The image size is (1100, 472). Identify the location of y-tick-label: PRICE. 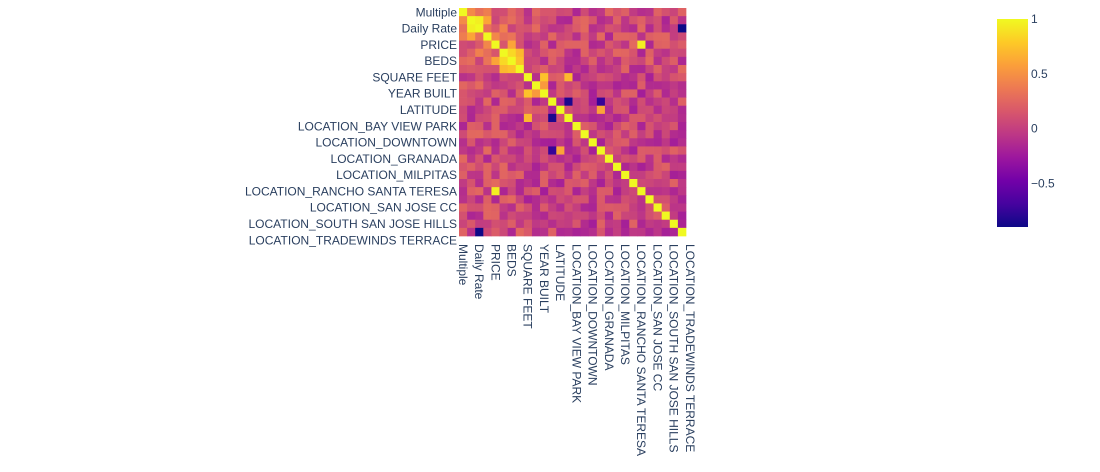
(438, 45).